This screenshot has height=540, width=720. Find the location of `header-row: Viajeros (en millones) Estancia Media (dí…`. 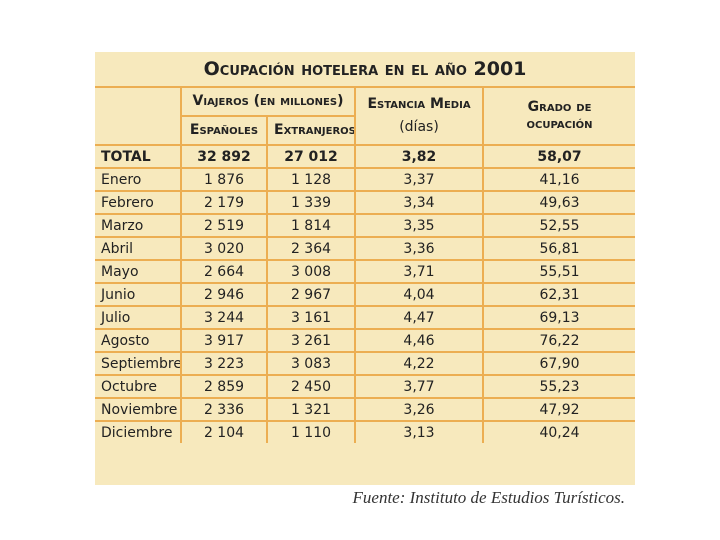

header-row: Viajeros (en millones) Estancia Media (dí… is located at coordinates (365, 116).